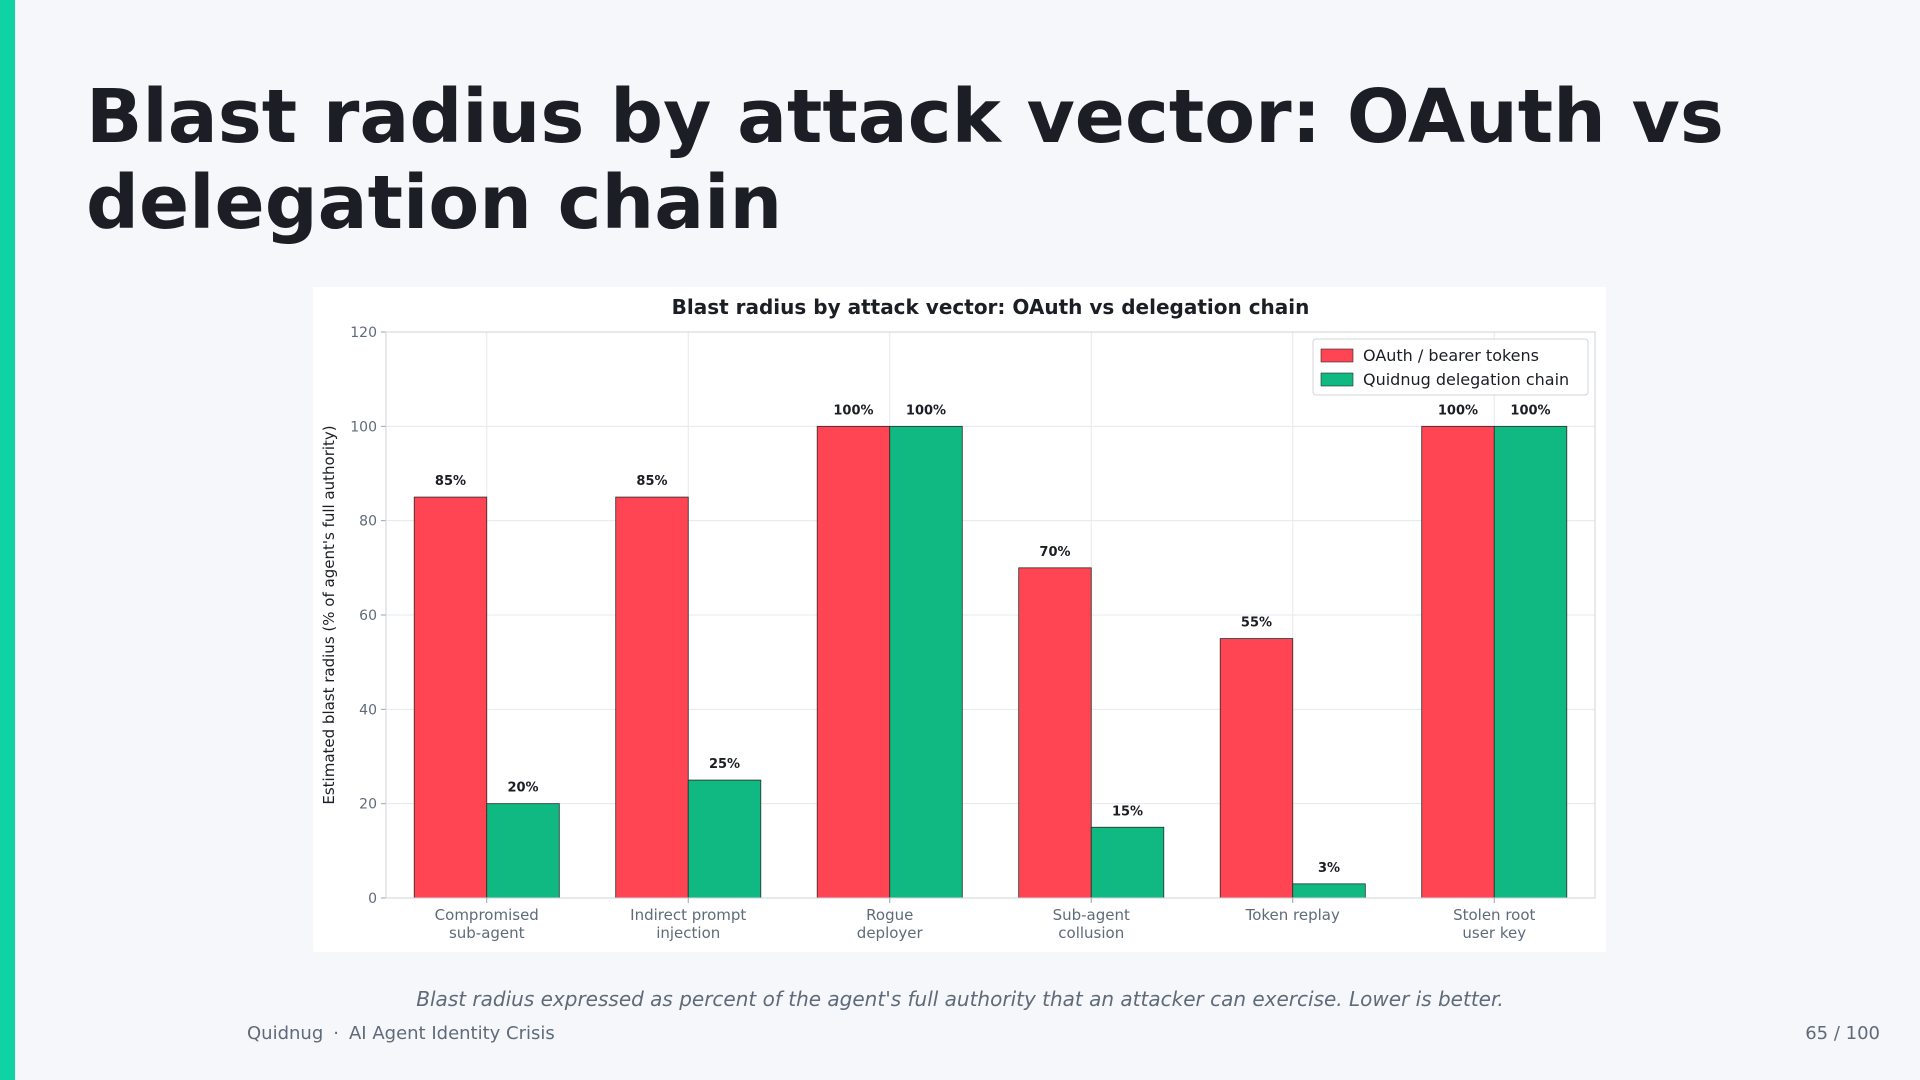 The width and height of the screenshot is (1920, 1080). Describe the element at coordinates (372, 899) in the screenshot. I see `y-tick-label: 0` at that location.